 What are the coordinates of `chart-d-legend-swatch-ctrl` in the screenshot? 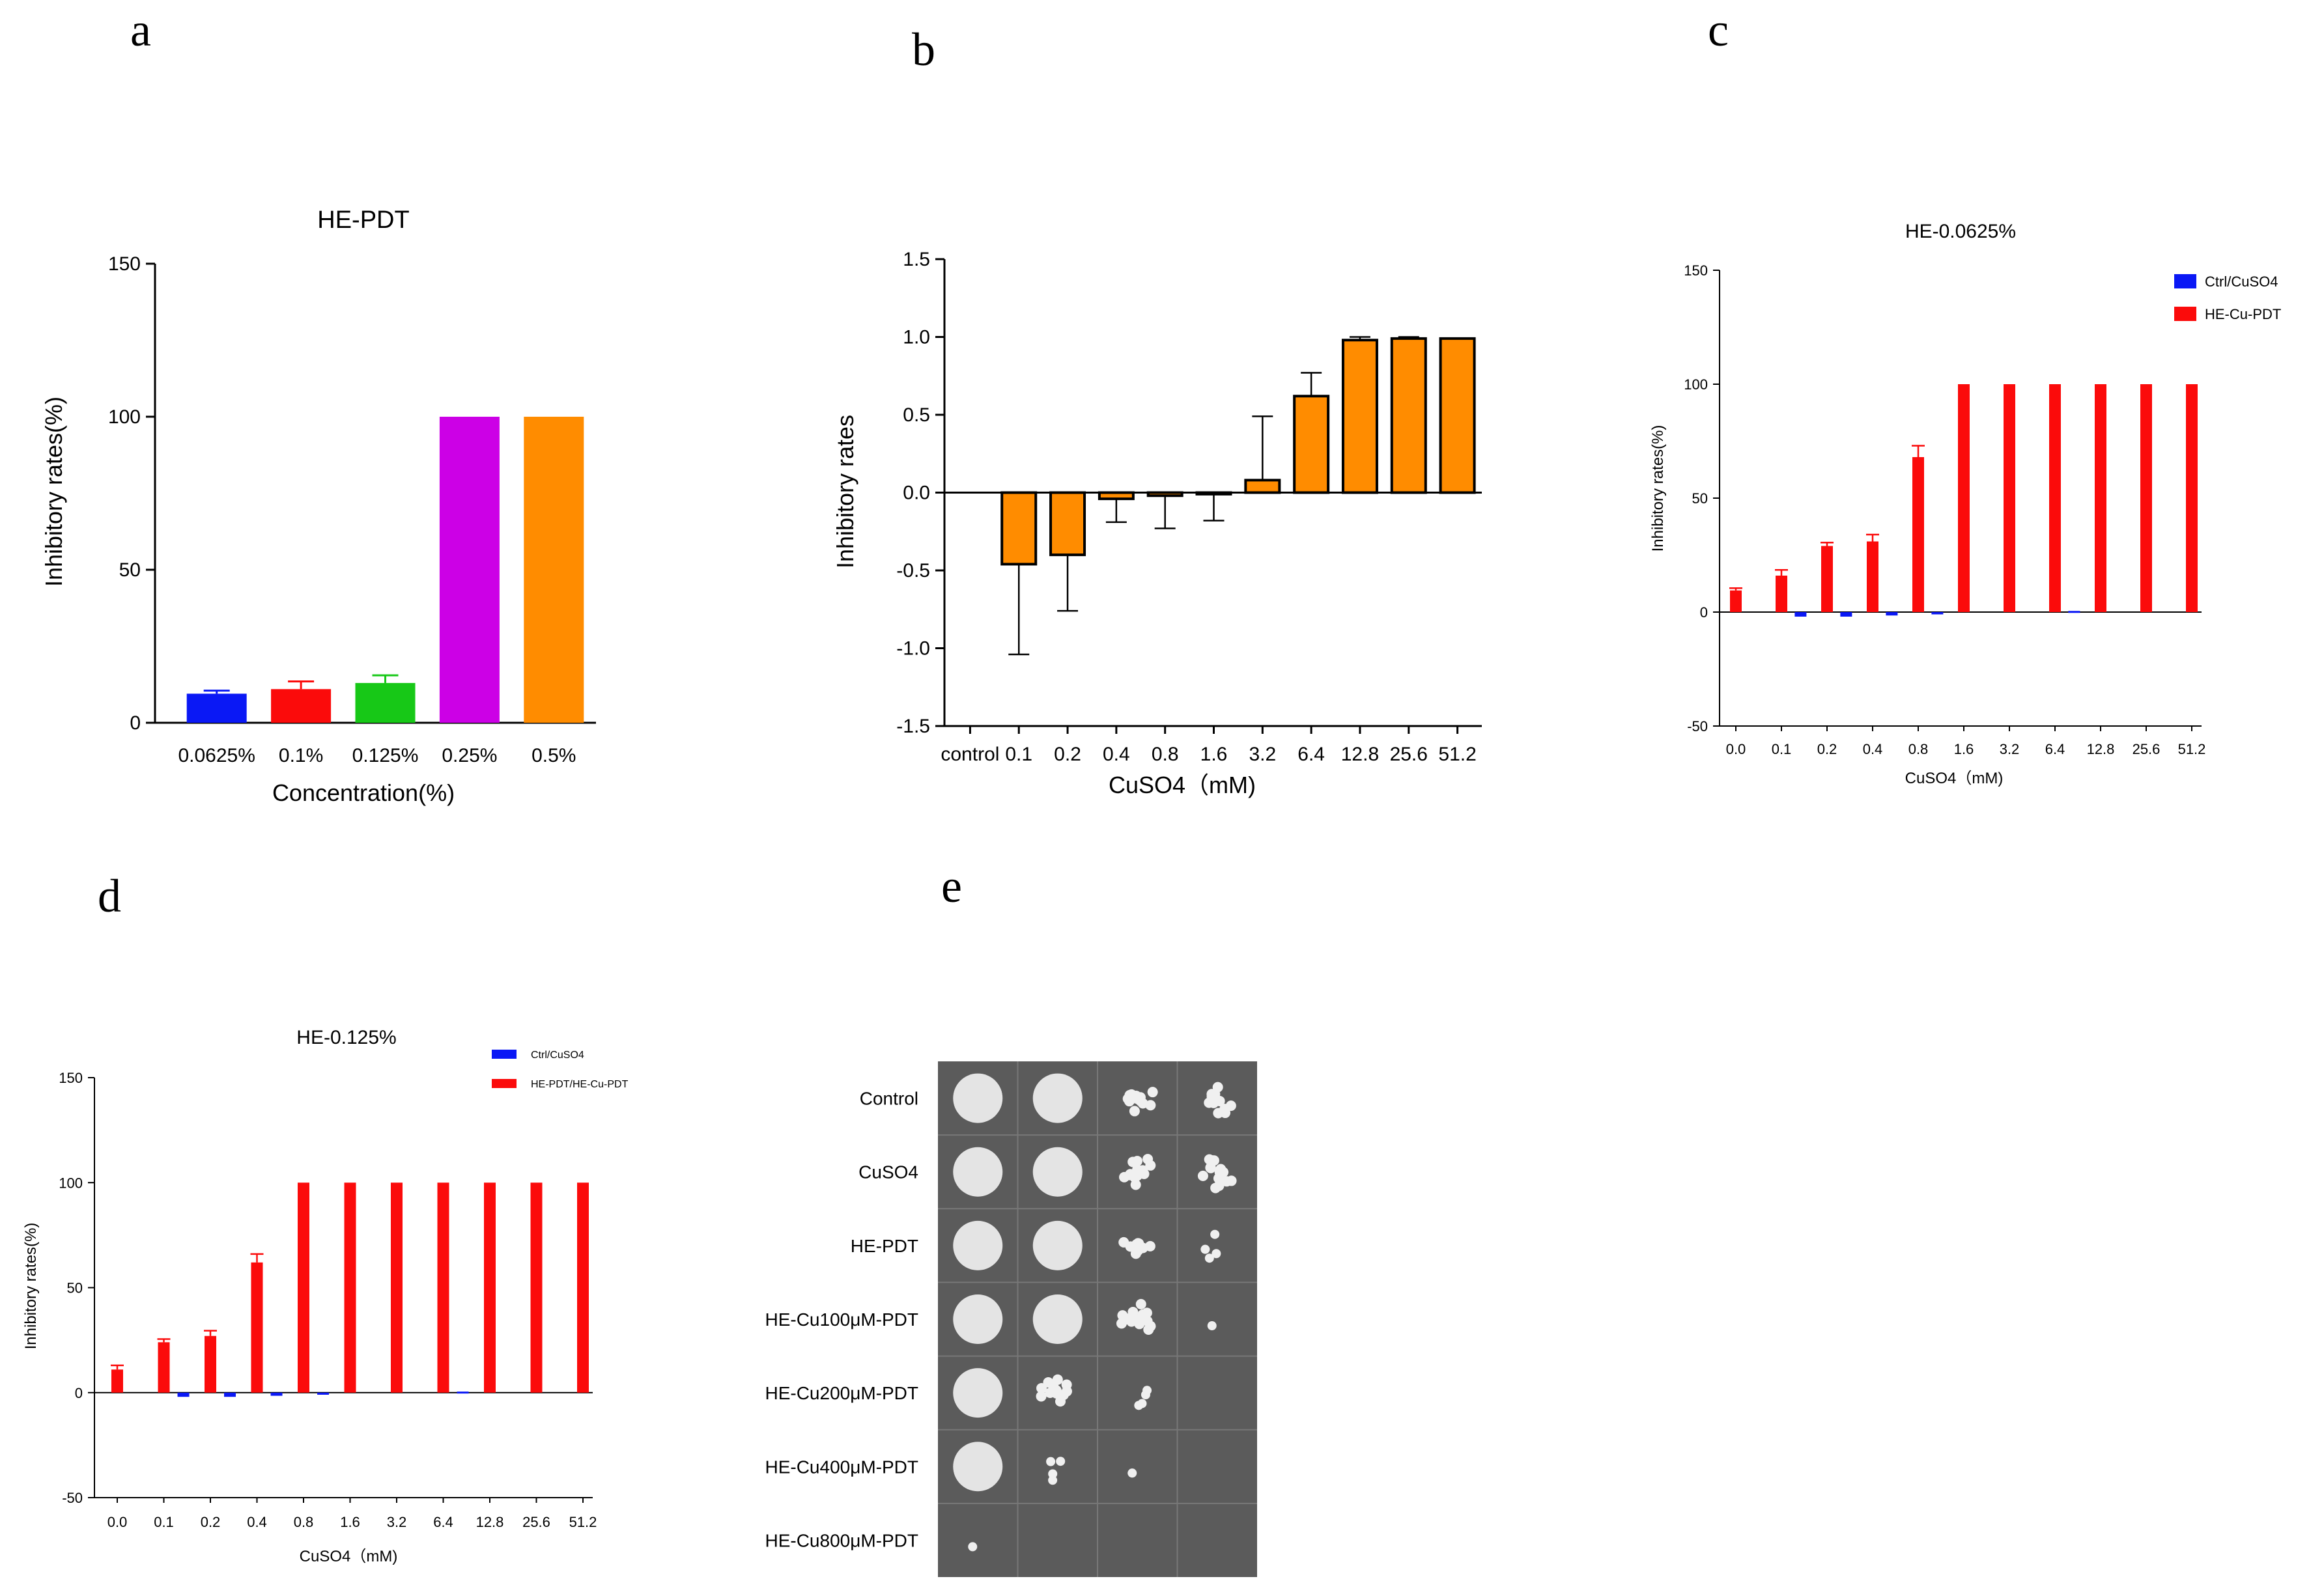 It's located at (504, 1054).